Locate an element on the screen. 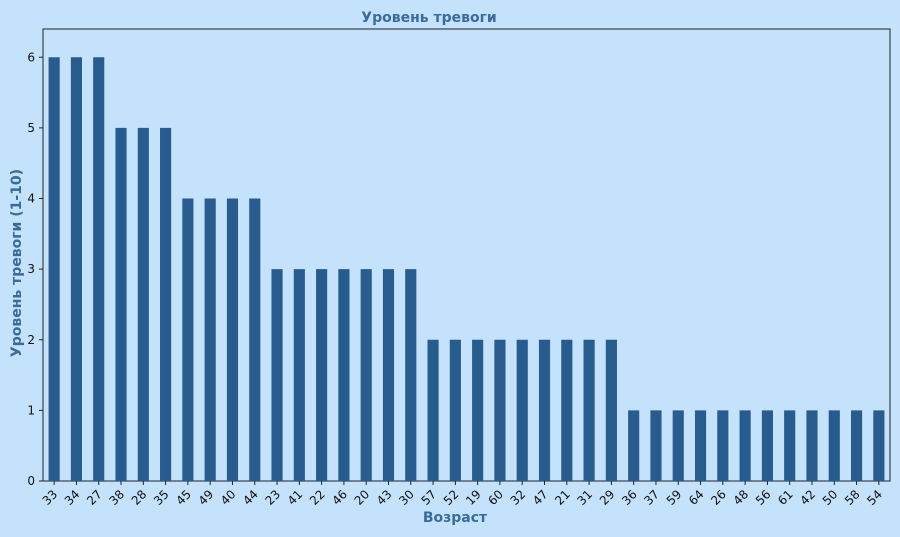 The width and height of the screenshot is (900, 537). x-tick-label: 23 is located at coordinates (272, 497).